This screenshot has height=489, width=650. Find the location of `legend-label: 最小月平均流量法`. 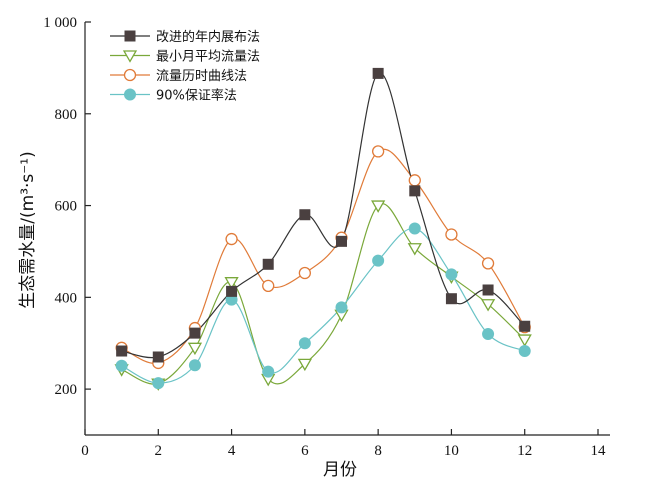

legend-label: 最小月平均流量法 is located at coordinates (208, 57).